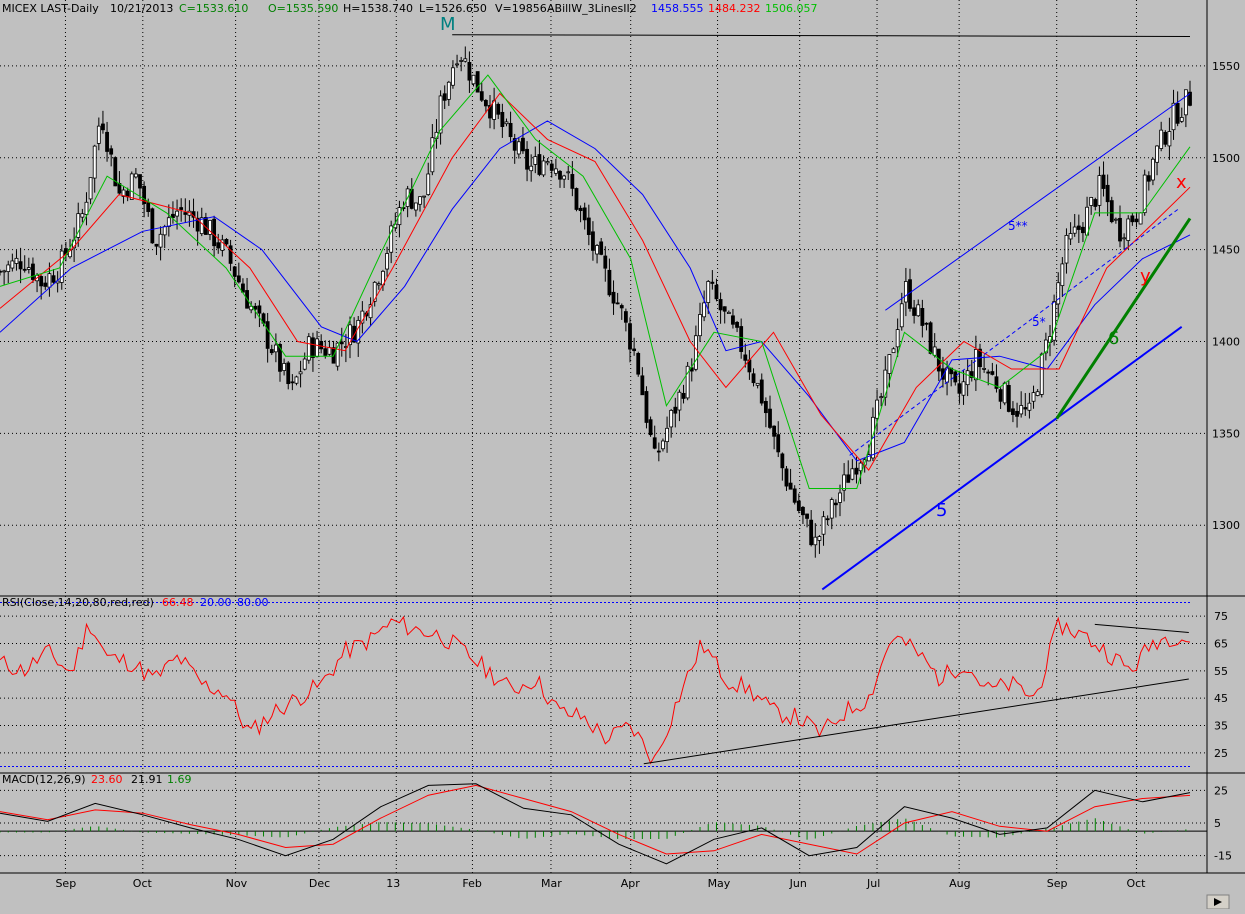 This screenshot has height=914, width=1245. Describe the element at coordinates (147, 779) in the screenshot. I see `macd-signal-value: 21.91` at that location.